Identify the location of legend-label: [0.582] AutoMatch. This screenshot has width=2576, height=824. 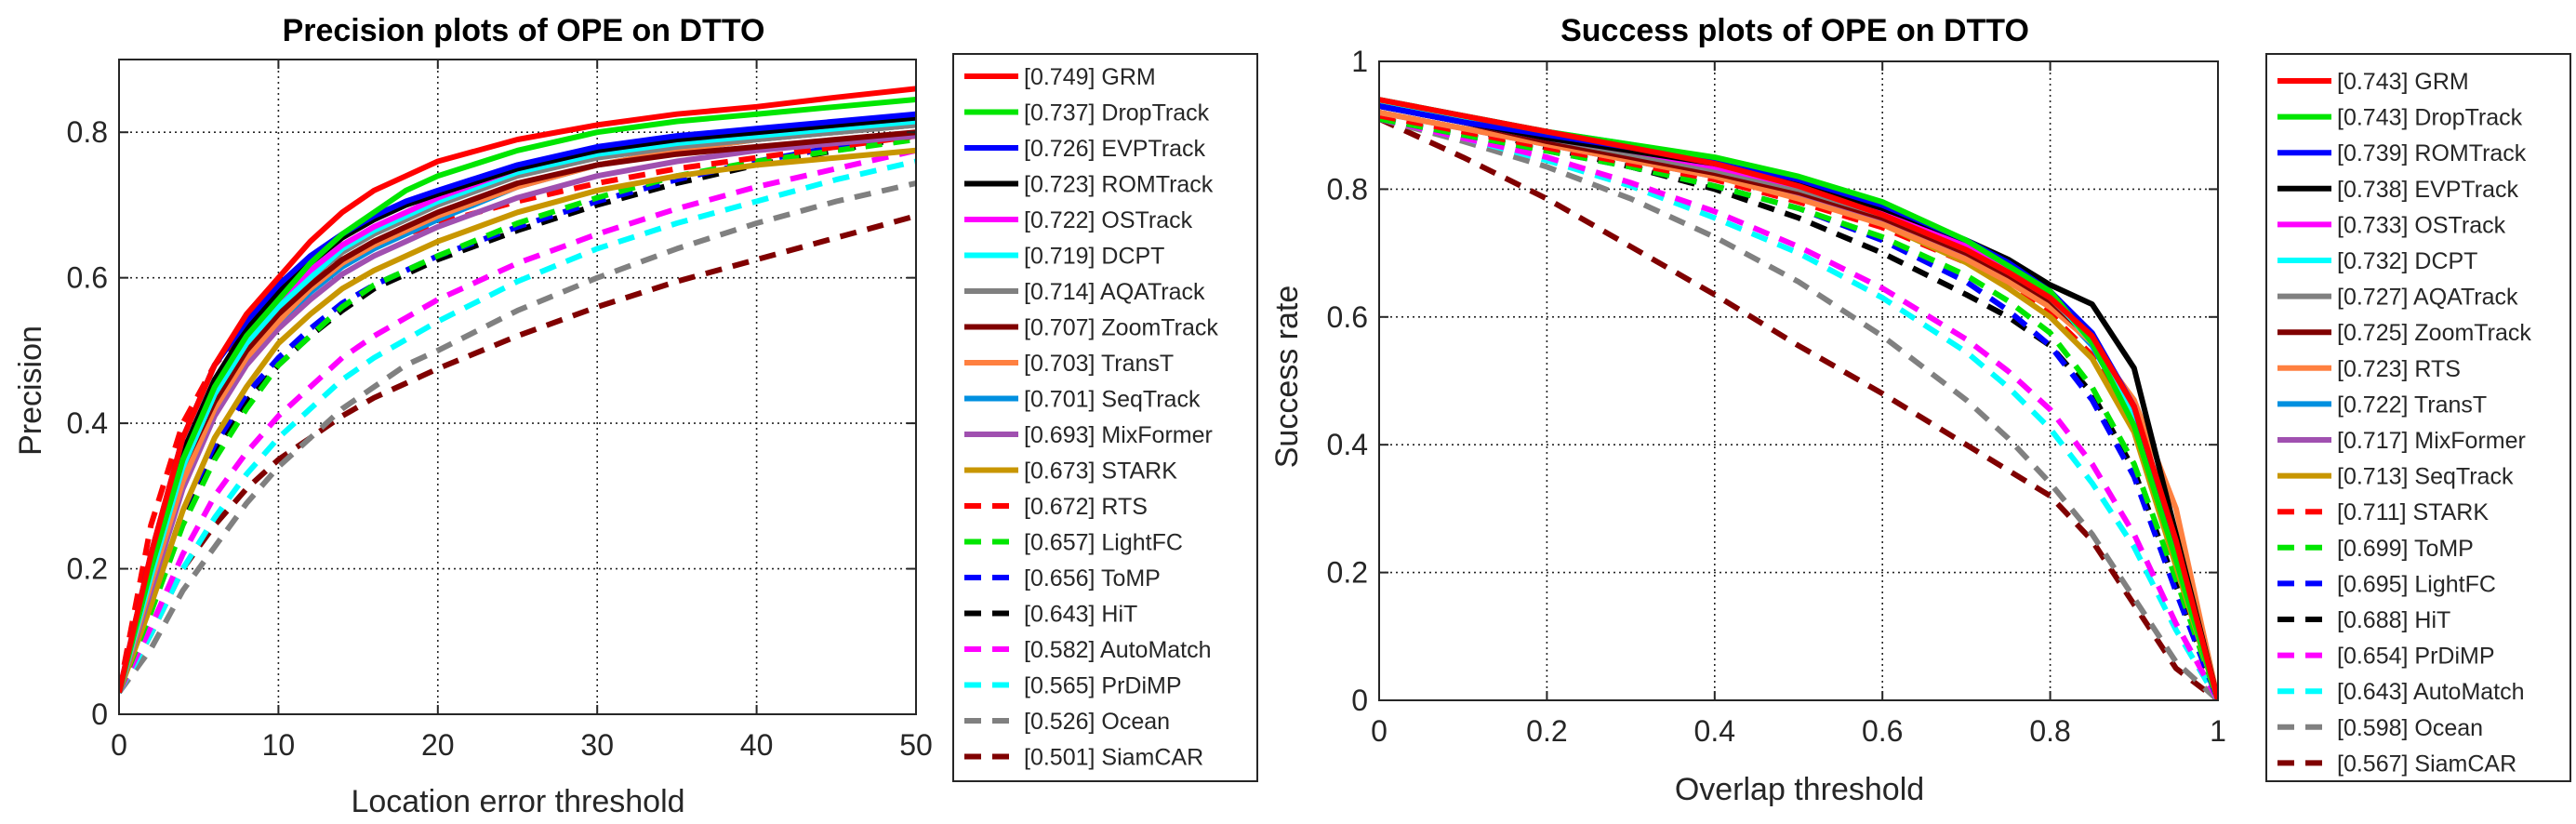
(1118, 650).